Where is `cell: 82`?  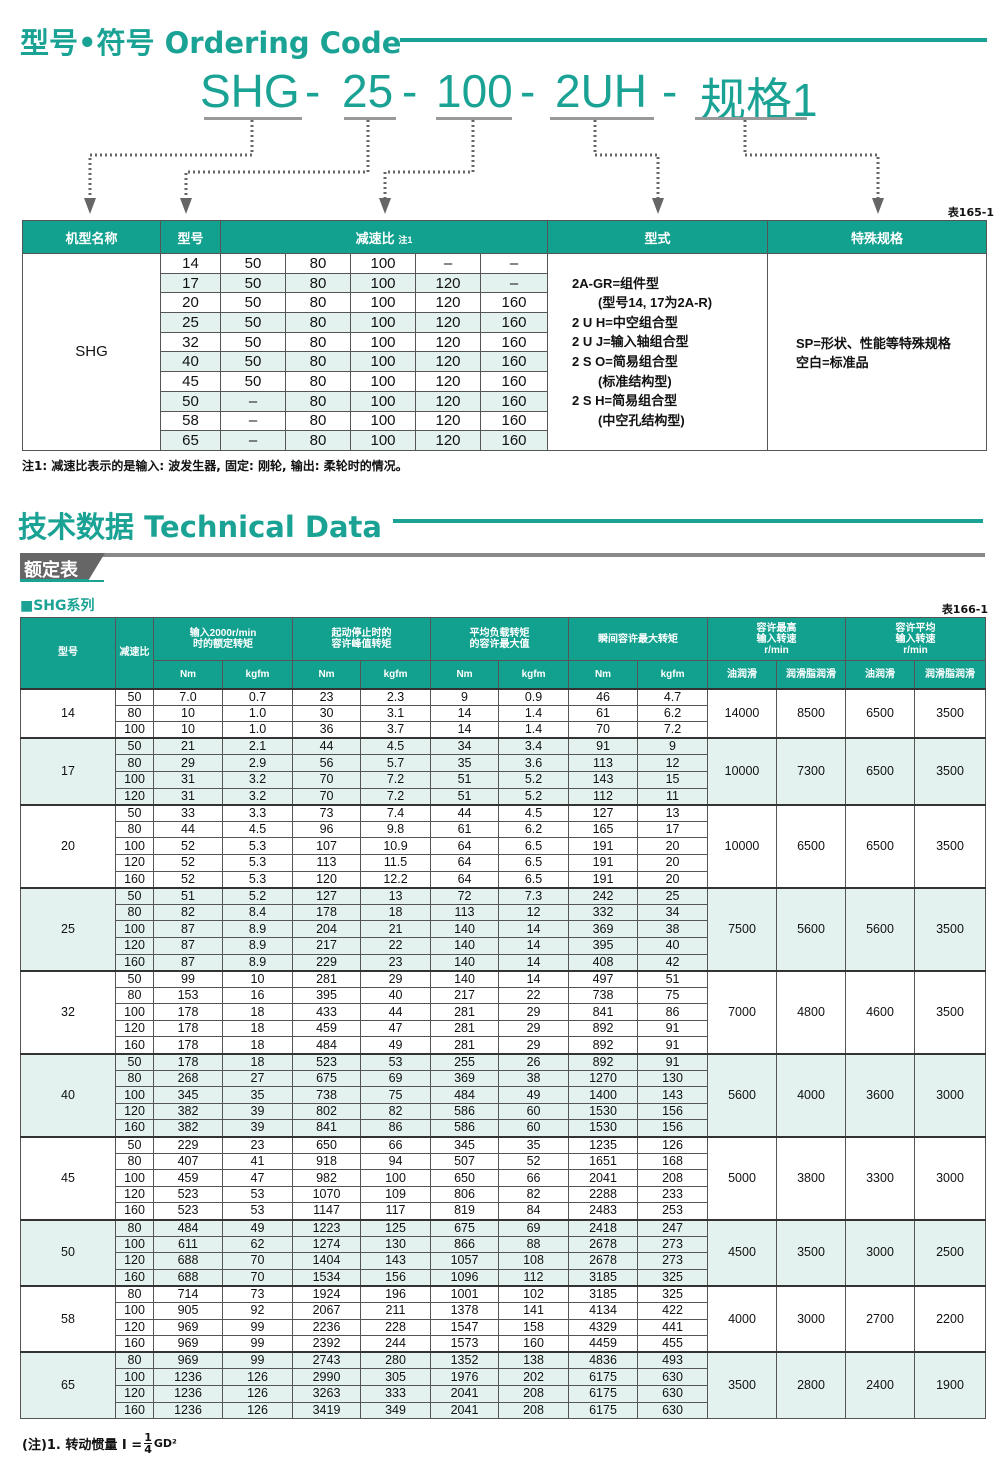
cell: 82 is located at coordinates (534, 1194).